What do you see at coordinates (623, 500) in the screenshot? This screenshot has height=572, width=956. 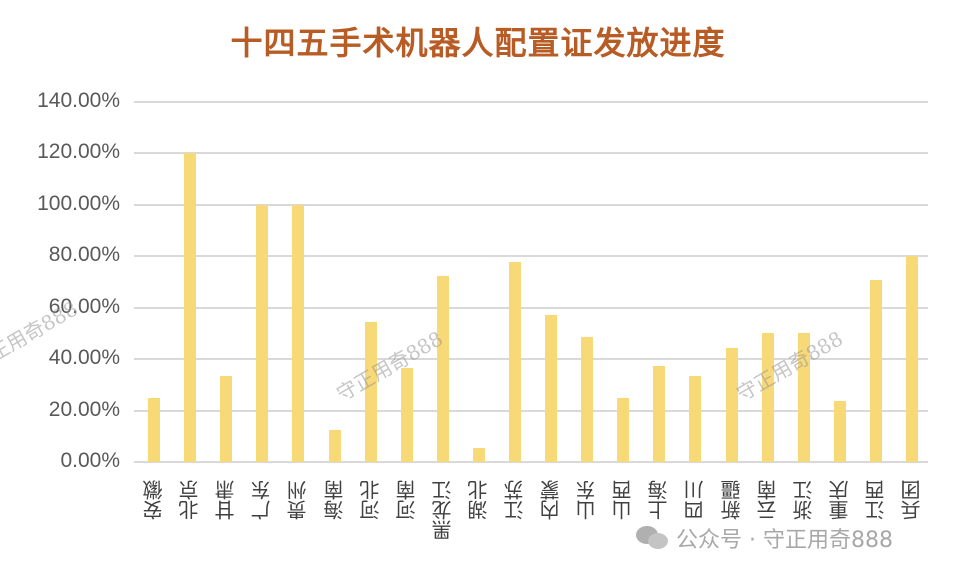 I see `x-tick-label: 山西` at bounding box center [623, 500].